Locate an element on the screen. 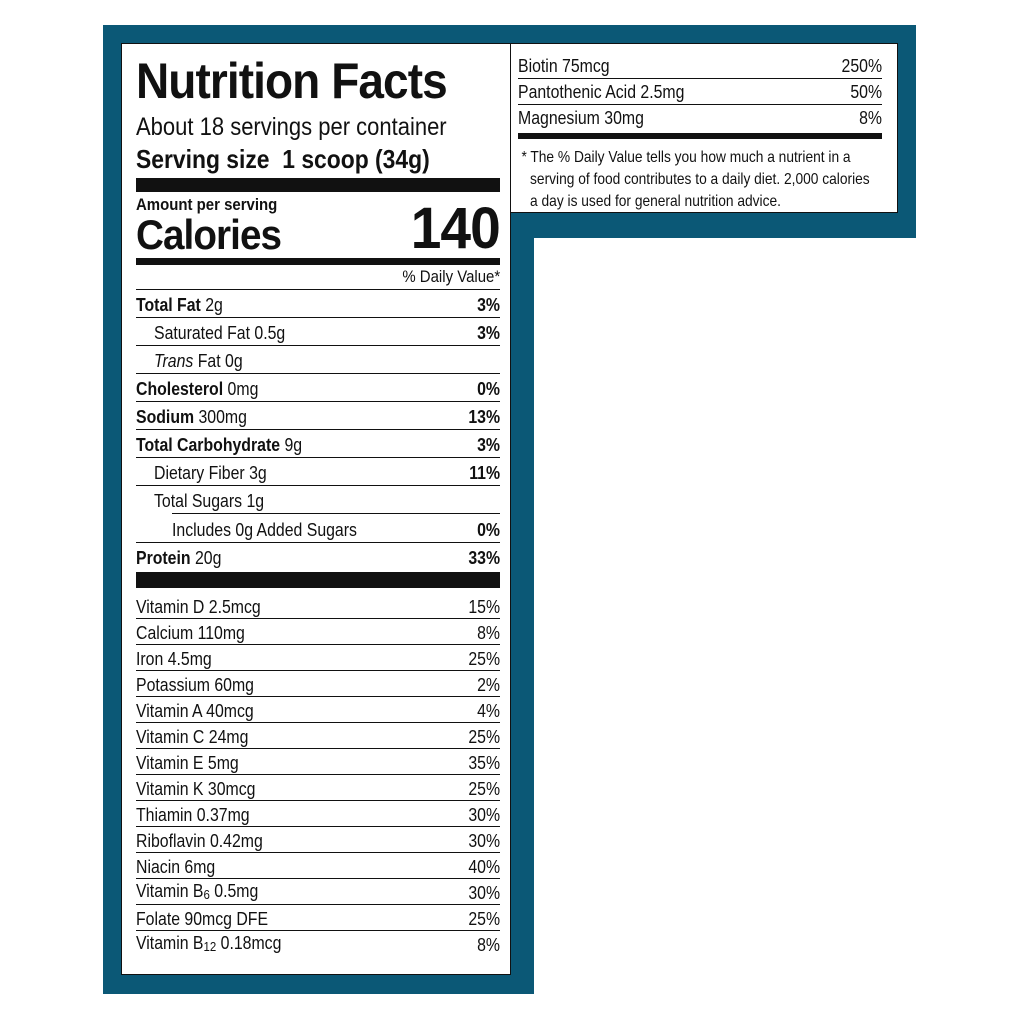 The height and width of the screenshot is (1020, 1020). nutrient-row-total-sugars: Total Sugars 1g is located at coordinates (318, 499).